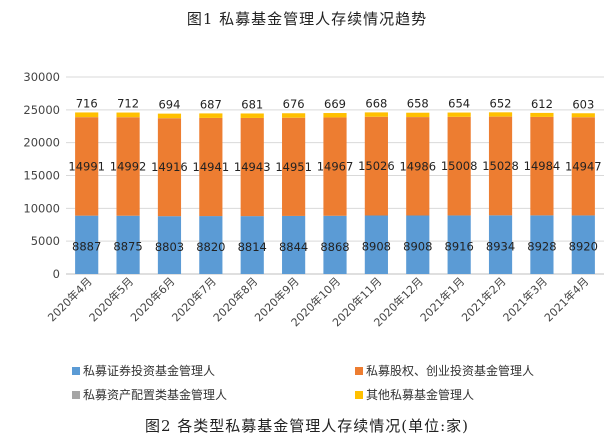 The width and height of the screenshot is (614, 442). What do you see at coordinates (307, 426) in the screenshot?
I see `chart-caption: 图2 各类型私募基金管理人存续情况(单位:家)` at bounding box center [307, 426].